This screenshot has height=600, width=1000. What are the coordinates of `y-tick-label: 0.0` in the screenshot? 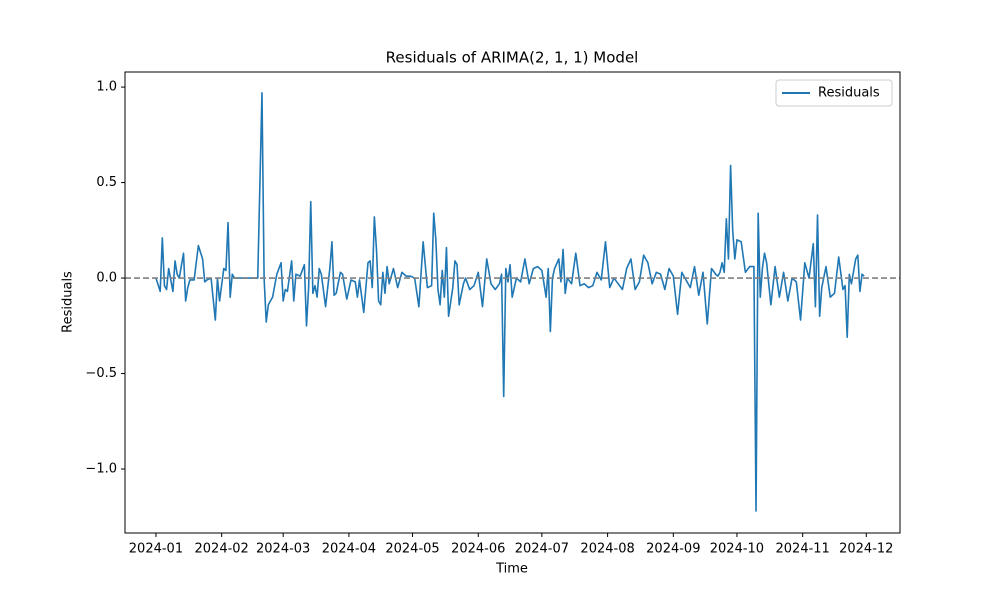 It's located at (106, 278).